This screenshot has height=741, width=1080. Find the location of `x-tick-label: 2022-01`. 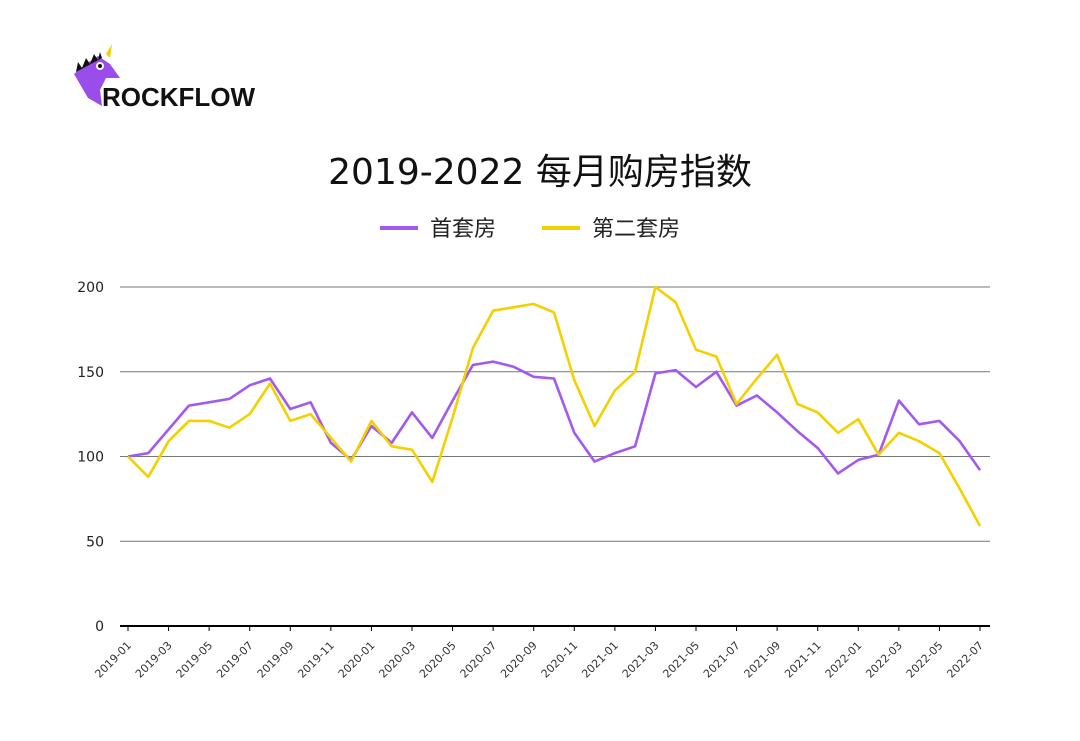

x-tick-label: 2022-01 is located at coordinates (844, 660).